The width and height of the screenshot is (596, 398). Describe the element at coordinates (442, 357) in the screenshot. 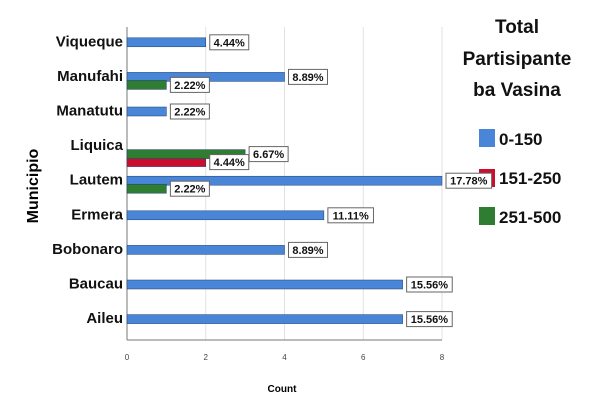

I see `x-tick-label-8: 8` at that location.